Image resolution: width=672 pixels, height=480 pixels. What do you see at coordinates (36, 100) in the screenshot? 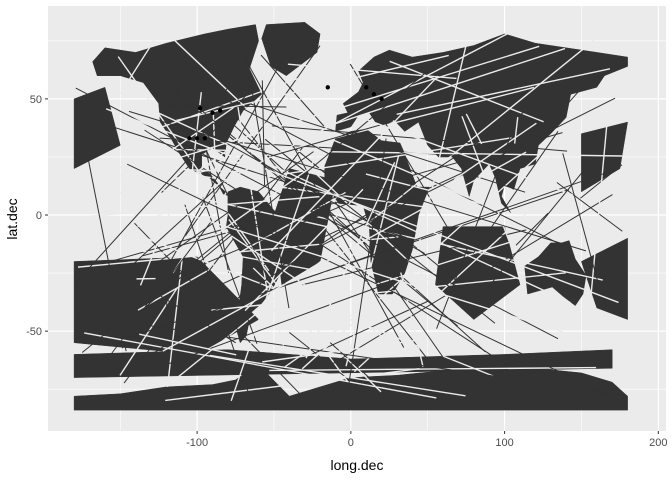
I see `y-tick-label: 50` at bounding box center [36, 100].